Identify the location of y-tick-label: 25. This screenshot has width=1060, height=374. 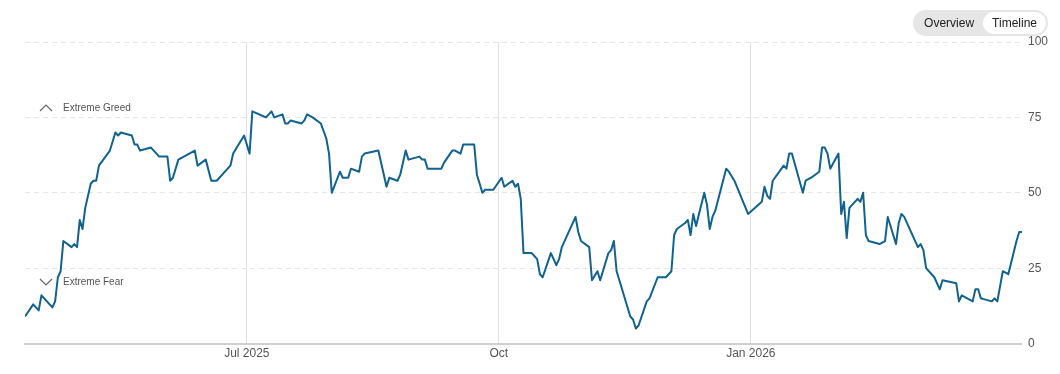
(1034, 267).